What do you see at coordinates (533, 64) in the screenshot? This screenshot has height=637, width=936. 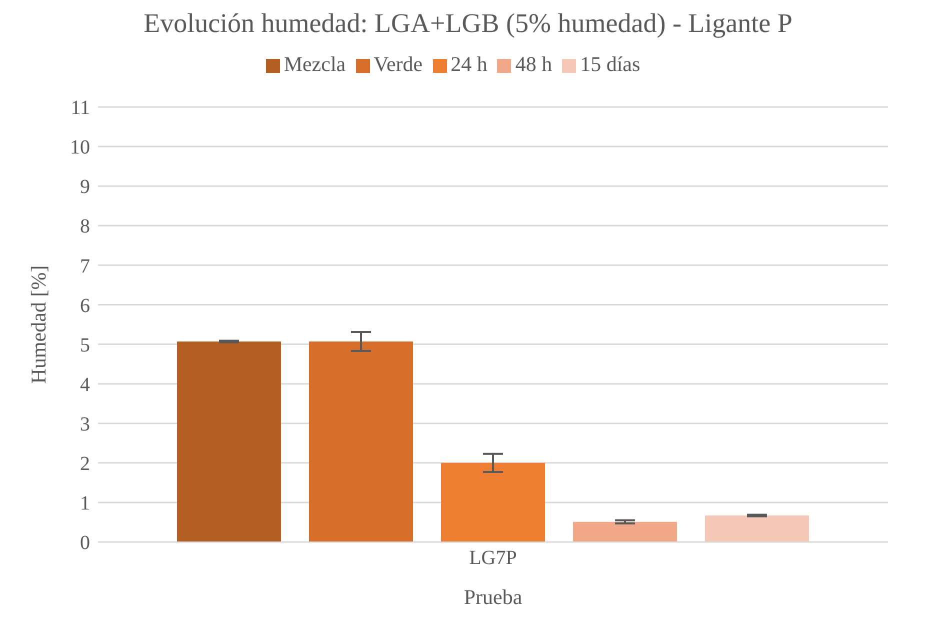 I see `legend-label: 48 h` at bounding box center [533, 64].